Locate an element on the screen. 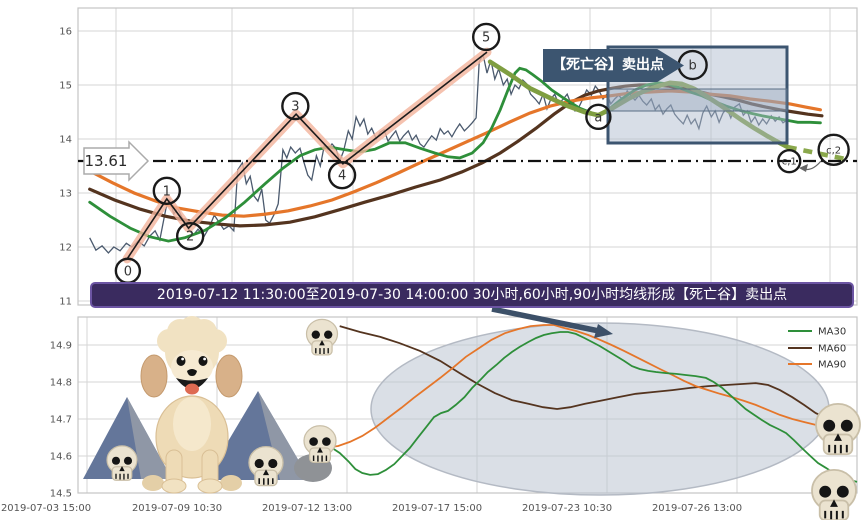 This screenshot has width=865, height=520. trend-guide-line is located at coordinates (639, 104).